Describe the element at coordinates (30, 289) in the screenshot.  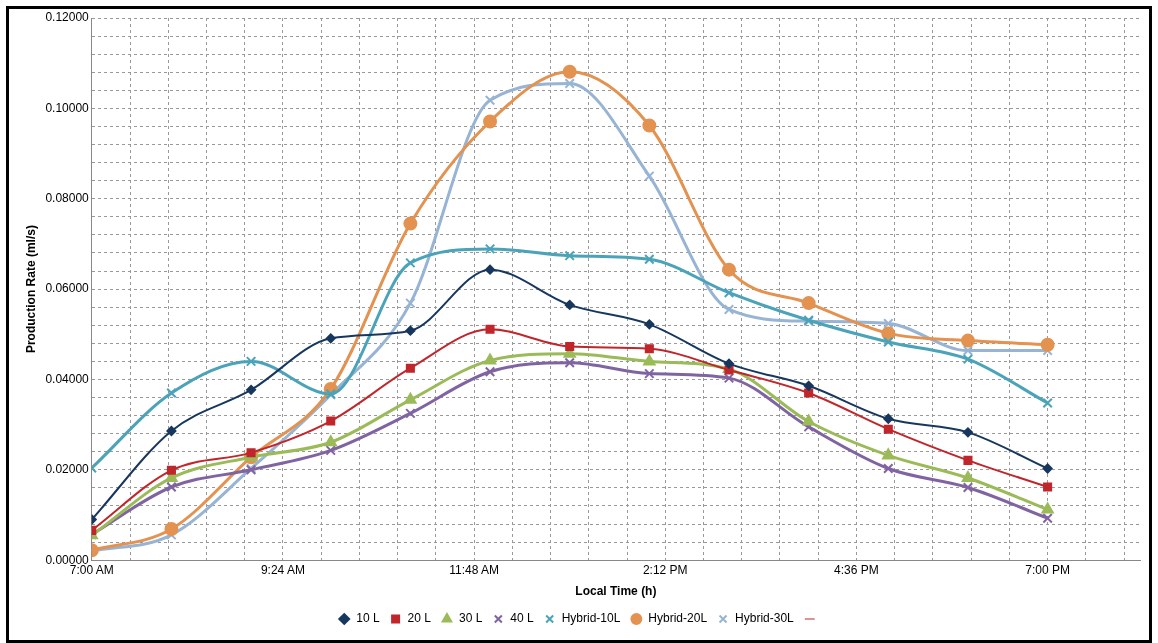
I see `y-axis-title: Production Rate (ml/s)` at that location.